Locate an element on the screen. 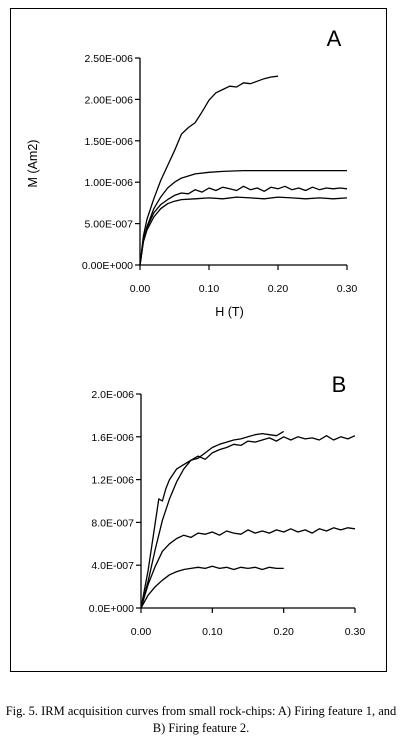 This screenshot has width=402, height=749. y-tick-label: 2.50E-006 is located at coordinates (109, 59).